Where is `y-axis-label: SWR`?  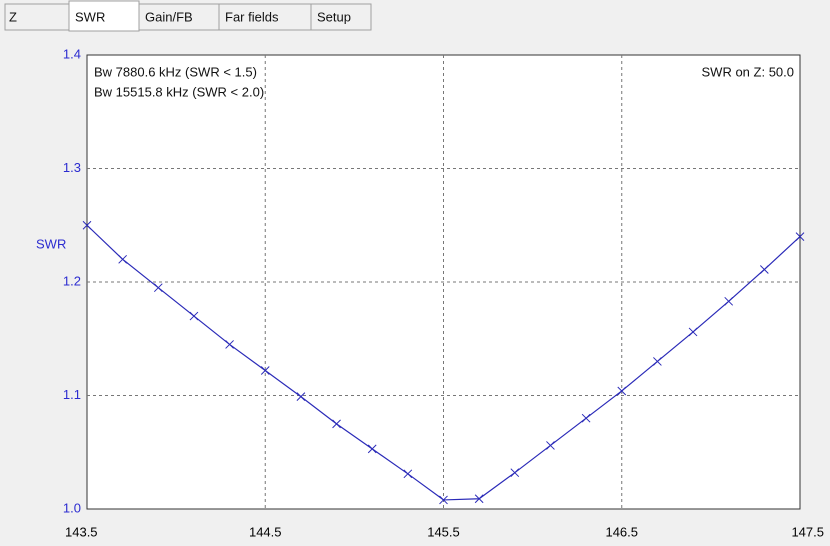
y-axis-label: SWR is located at coordinates (51, 243).